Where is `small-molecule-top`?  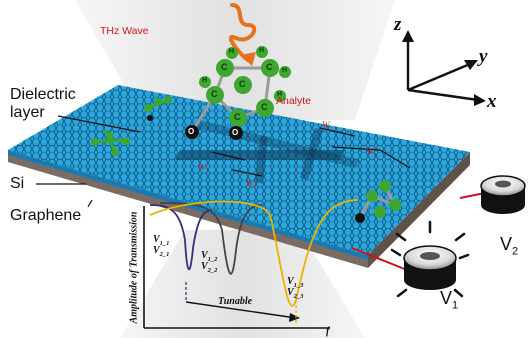 small-molecule-top is located at coordinates (158, 108).